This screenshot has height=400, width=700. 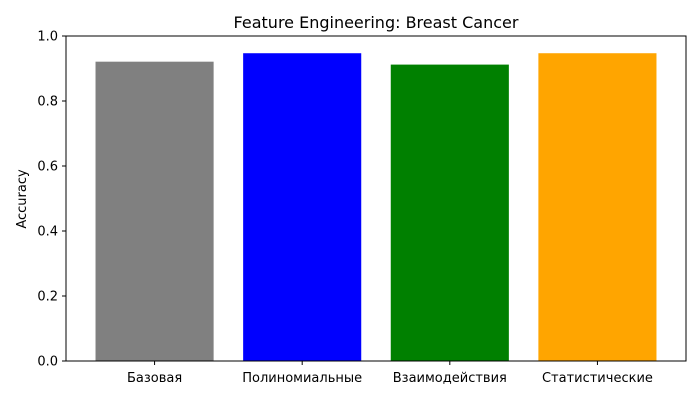 I want to click on y-tick-label-4: 0.8, so click(x=47, y=102).